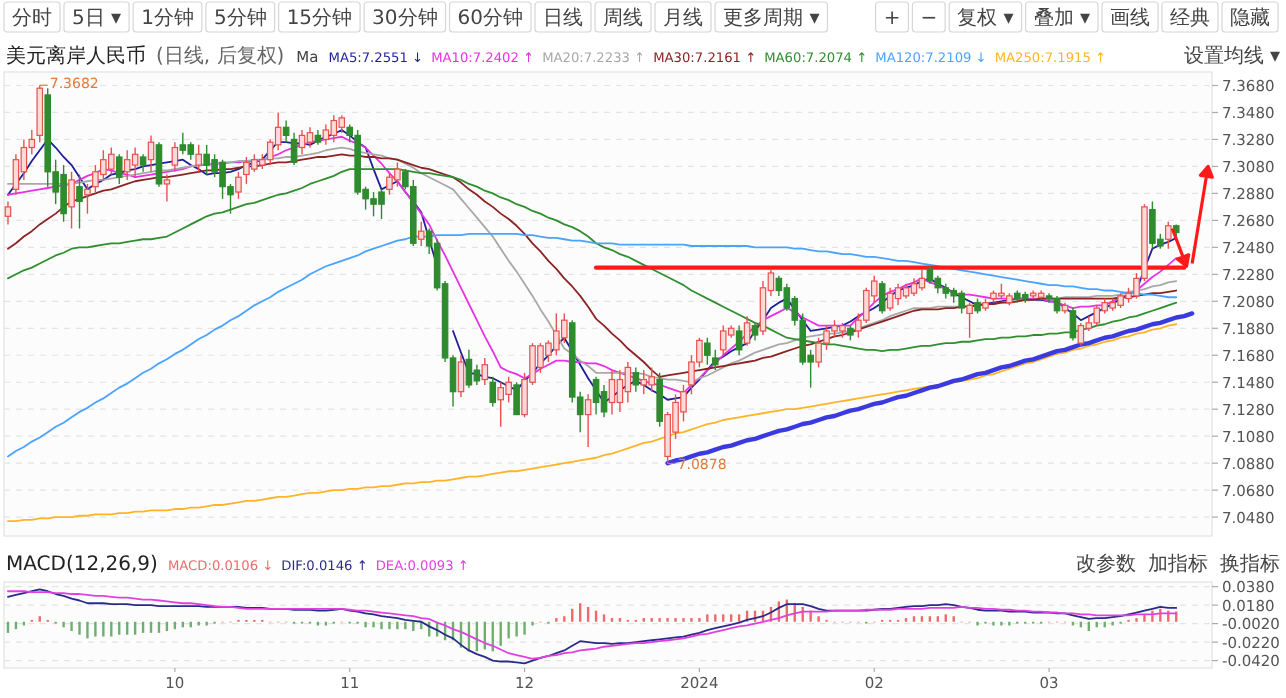 The width and height of the screenshot is (1286, 698). What do you see at coordinates (97, 19) in the screenshot?
I see `text: 5日 ▾` at bounding box center [97, 19].